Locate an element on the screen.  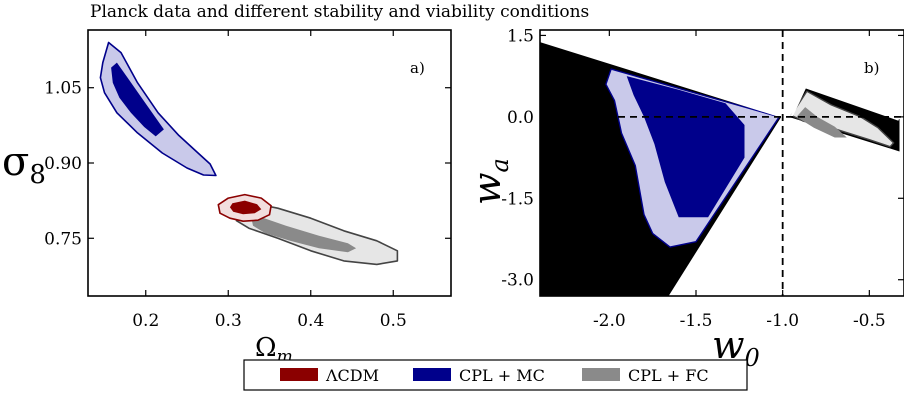
legend-label-cdm: ΛCDM is located at coordinates (352, 375).